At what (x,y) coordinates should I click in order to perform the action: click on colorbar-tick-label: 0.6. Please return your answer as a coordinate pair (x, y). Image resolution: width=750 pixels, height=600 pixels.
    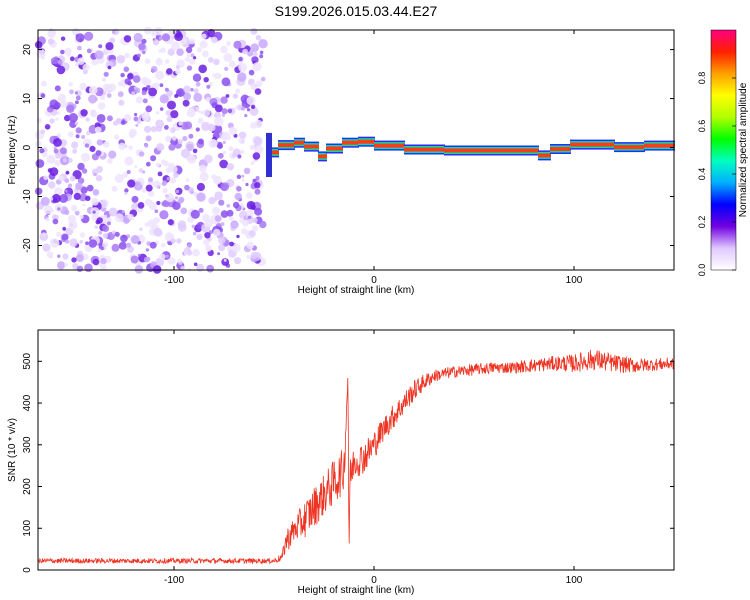
    Looking at the image, I should click on (702, 126).